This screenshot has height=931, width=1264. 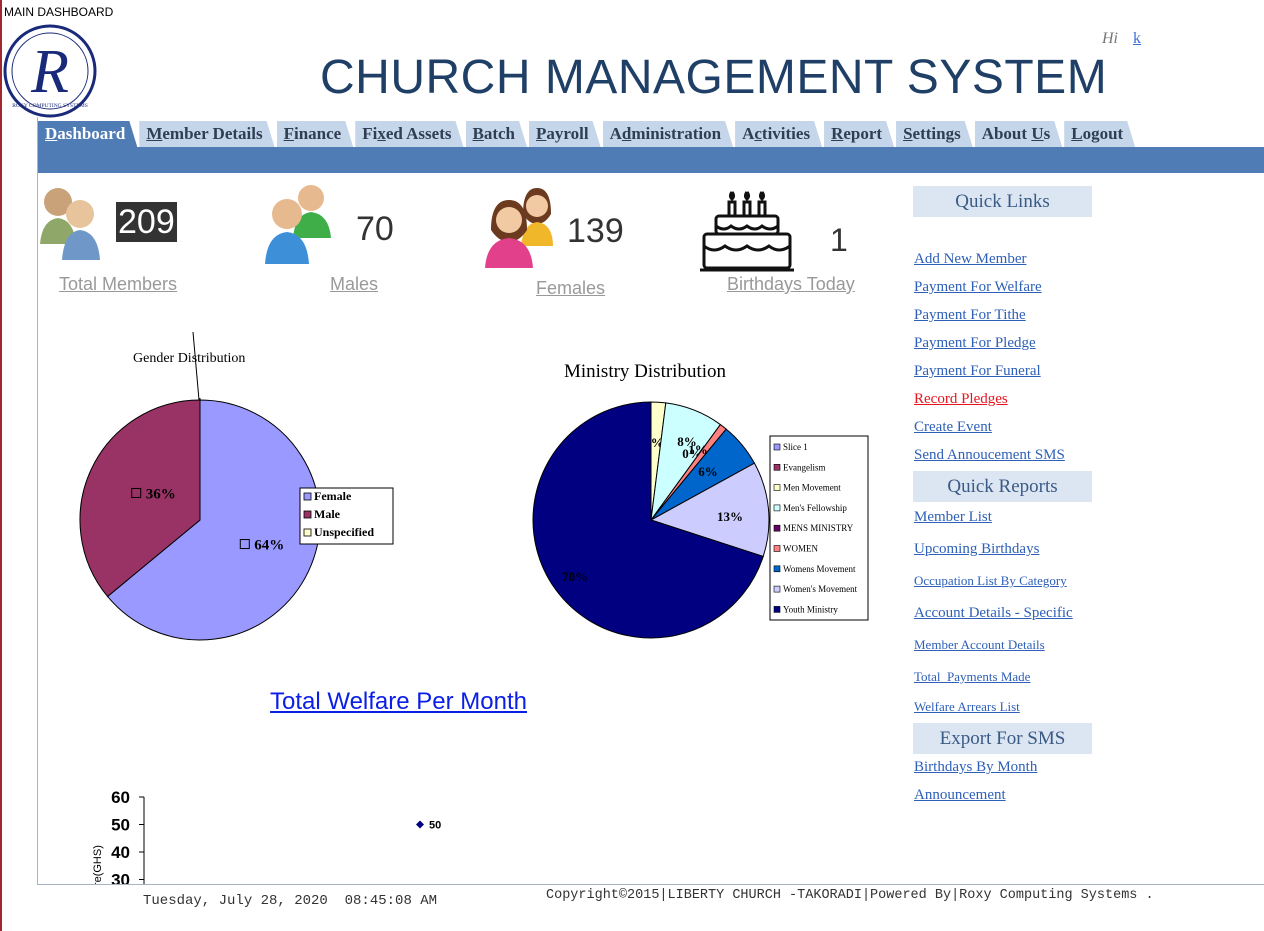 I want to click on upcoming-birthdays-link: Upcoming Birthdays, so click(x=977, y=549).